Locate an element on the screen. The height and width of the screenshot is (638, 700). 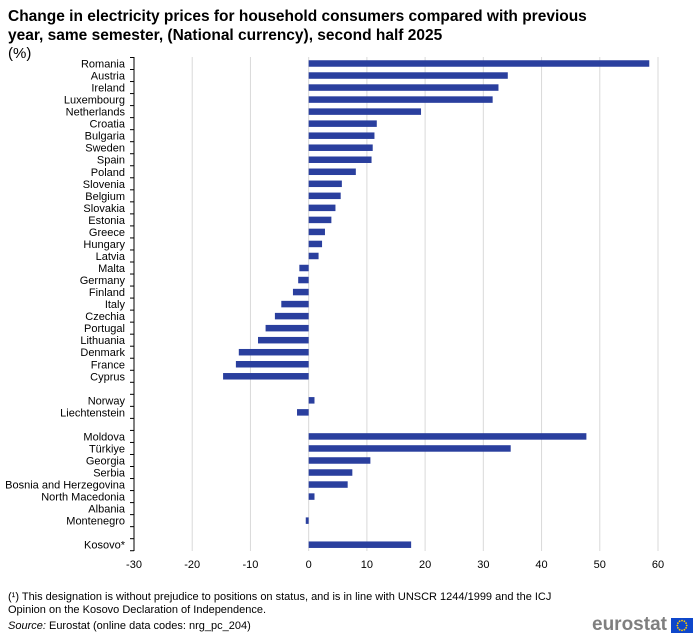
category-label: Malta is located at coordinates (112, 269).